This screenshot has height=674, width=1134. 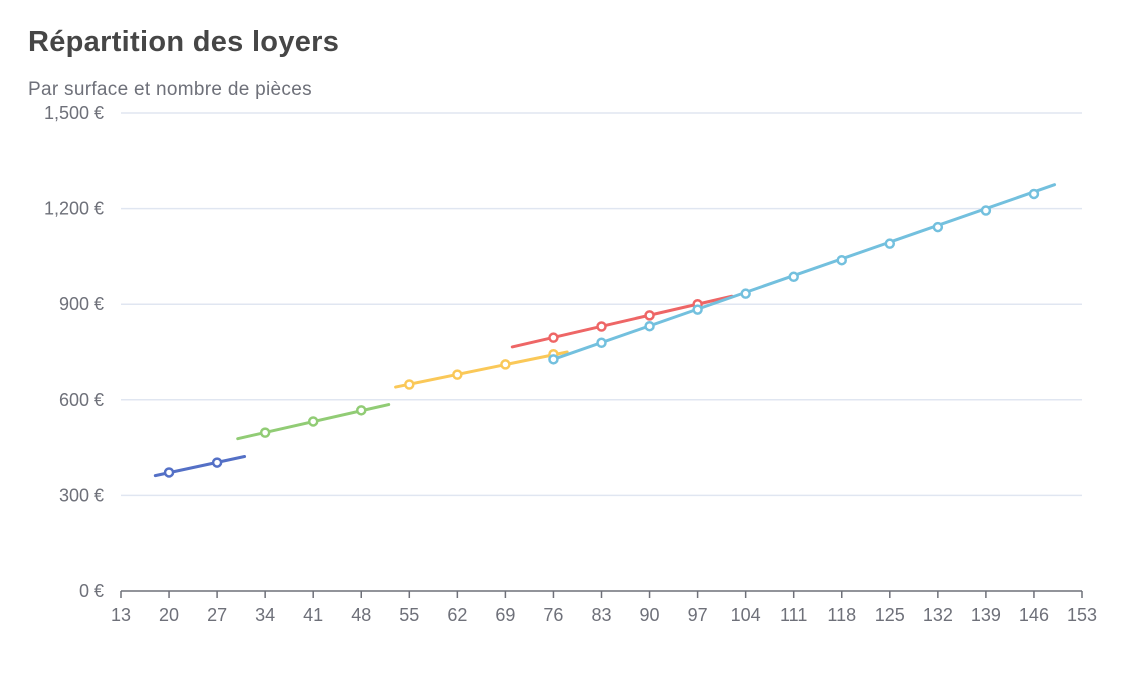 I want to click on series-3-line, so click(x=481, y=369).